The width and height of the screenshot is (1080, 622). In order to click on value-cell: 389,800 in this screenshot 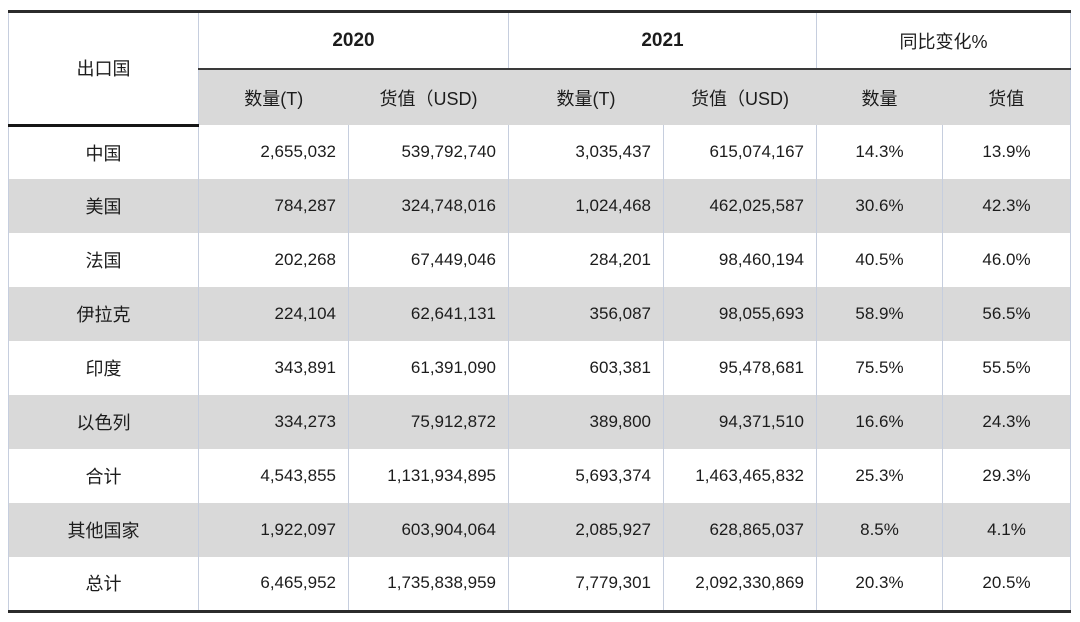, I will do `click(586, 422)`.